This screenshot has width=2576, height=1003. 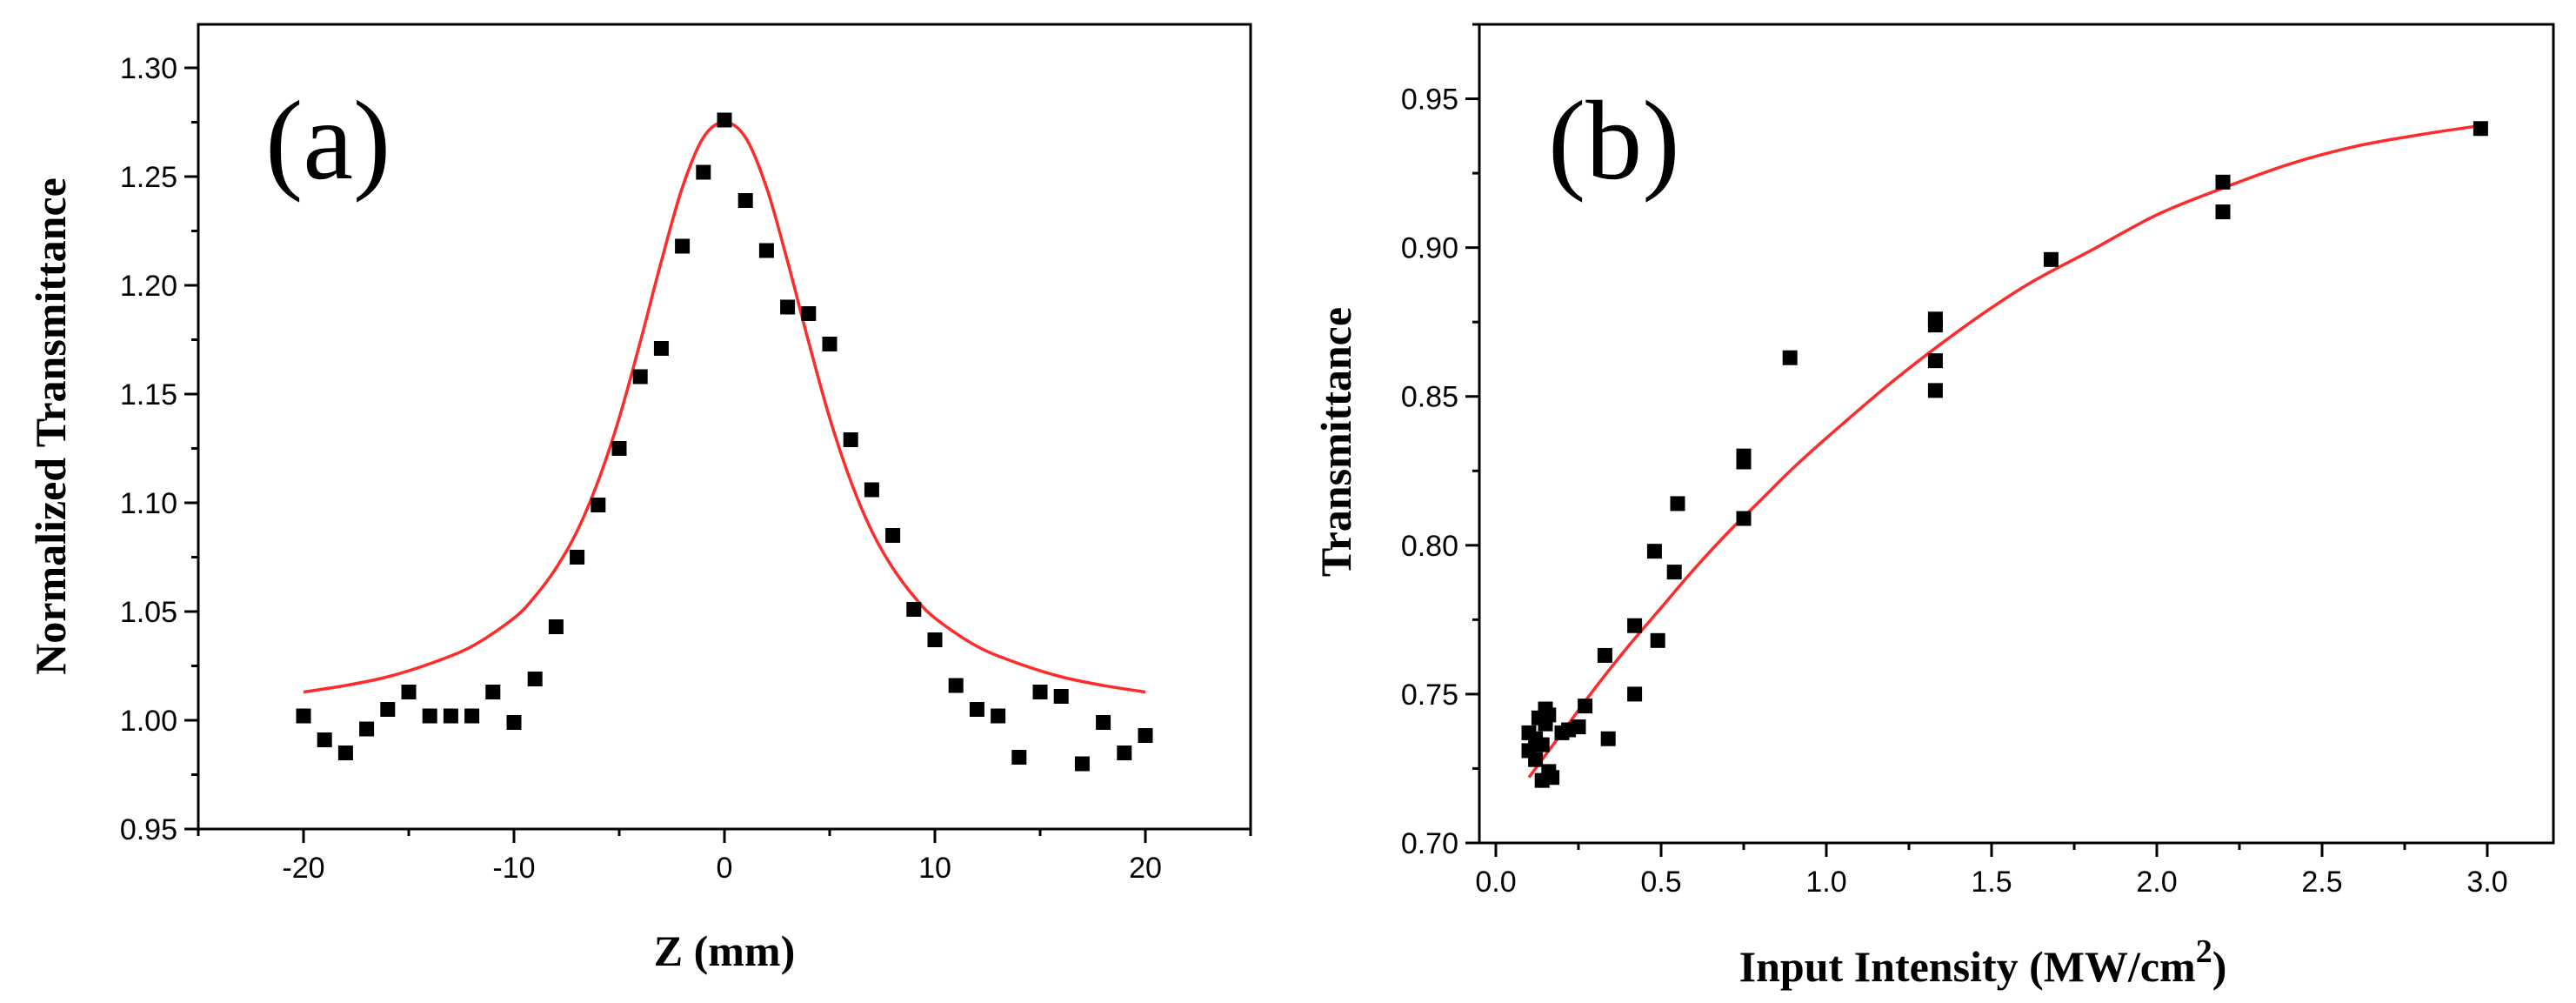 What do you see at coordinates (725, 868) in the screenshot?
I see `a-x-tick-label: 0` at bounding box center [725, 868].